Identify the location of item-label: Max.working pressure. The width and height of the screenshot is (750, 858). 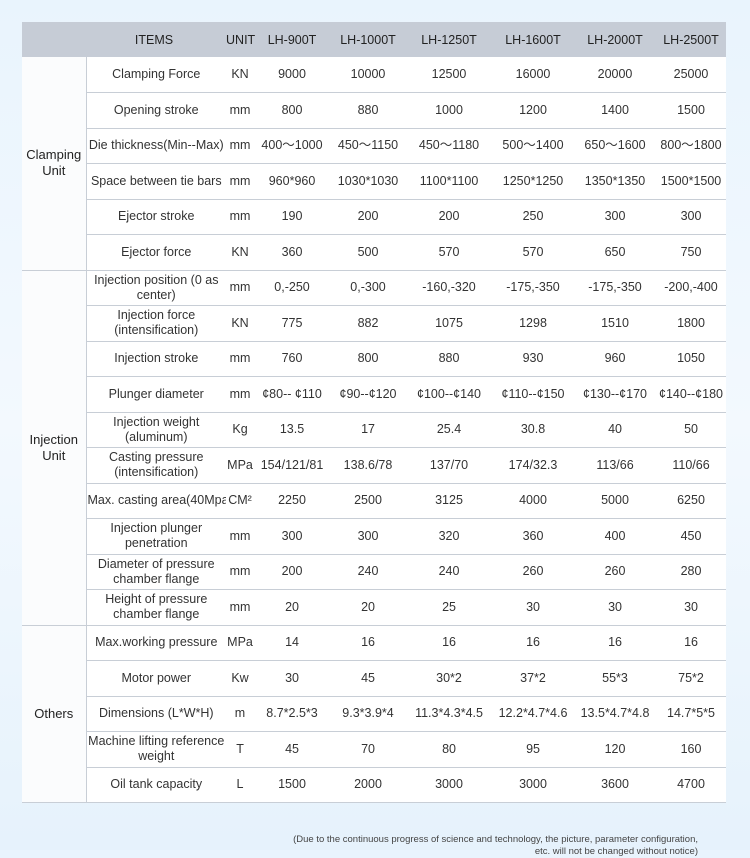
(156, 643).